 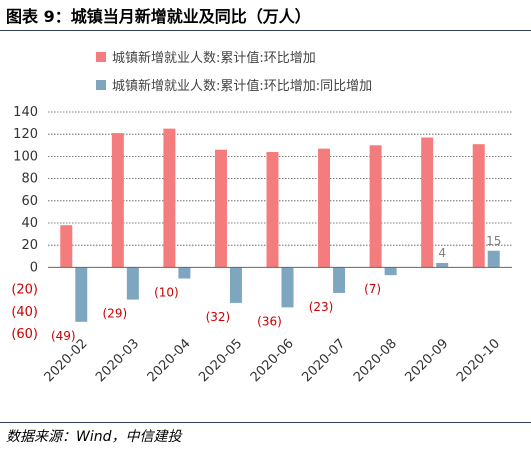 What do you see at coordinates (426, 360) in the screenshot?
I see `x-tick-label: 2020-09` at bounding box center [426, 360].